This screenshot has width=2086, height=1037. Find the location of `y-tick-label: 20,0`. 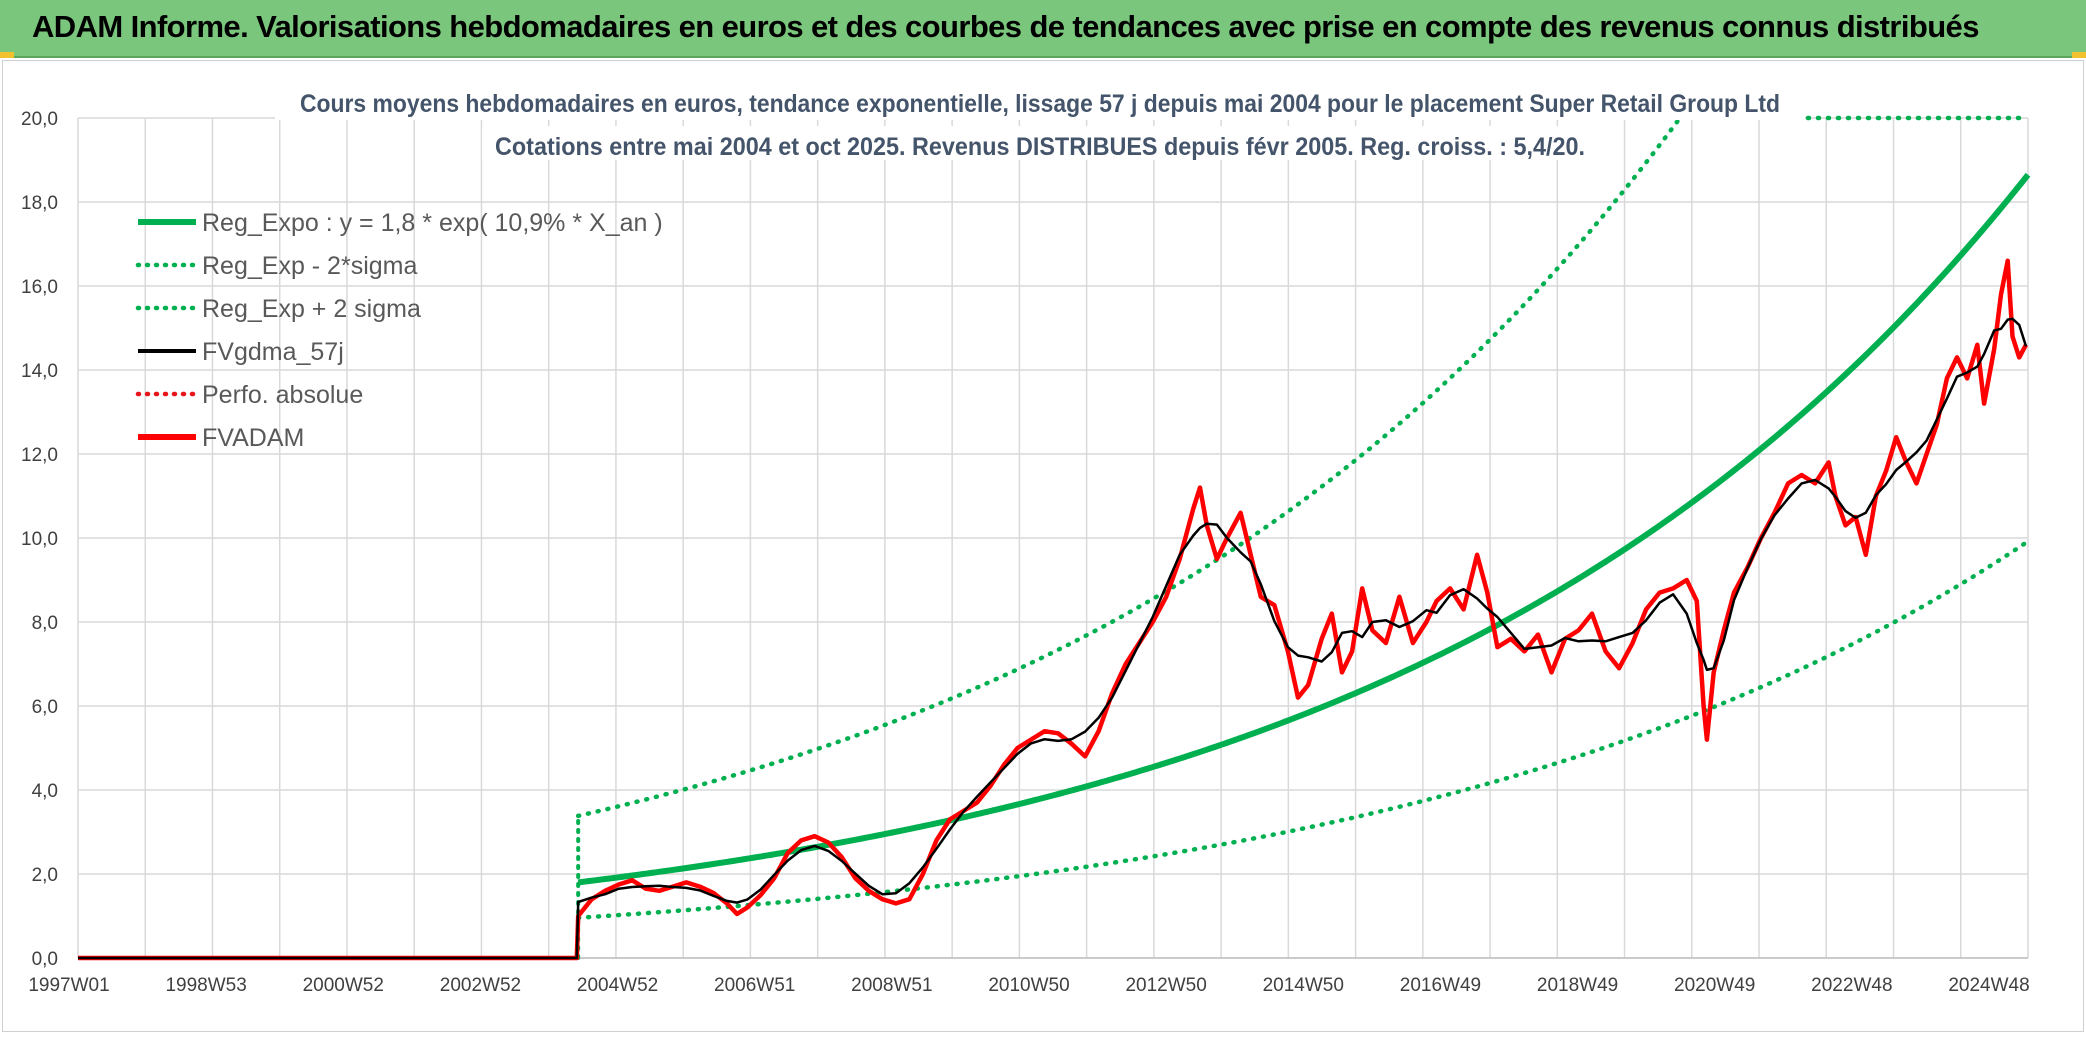

y-tick-label: 20,0 is located at coordinates (39, 119).